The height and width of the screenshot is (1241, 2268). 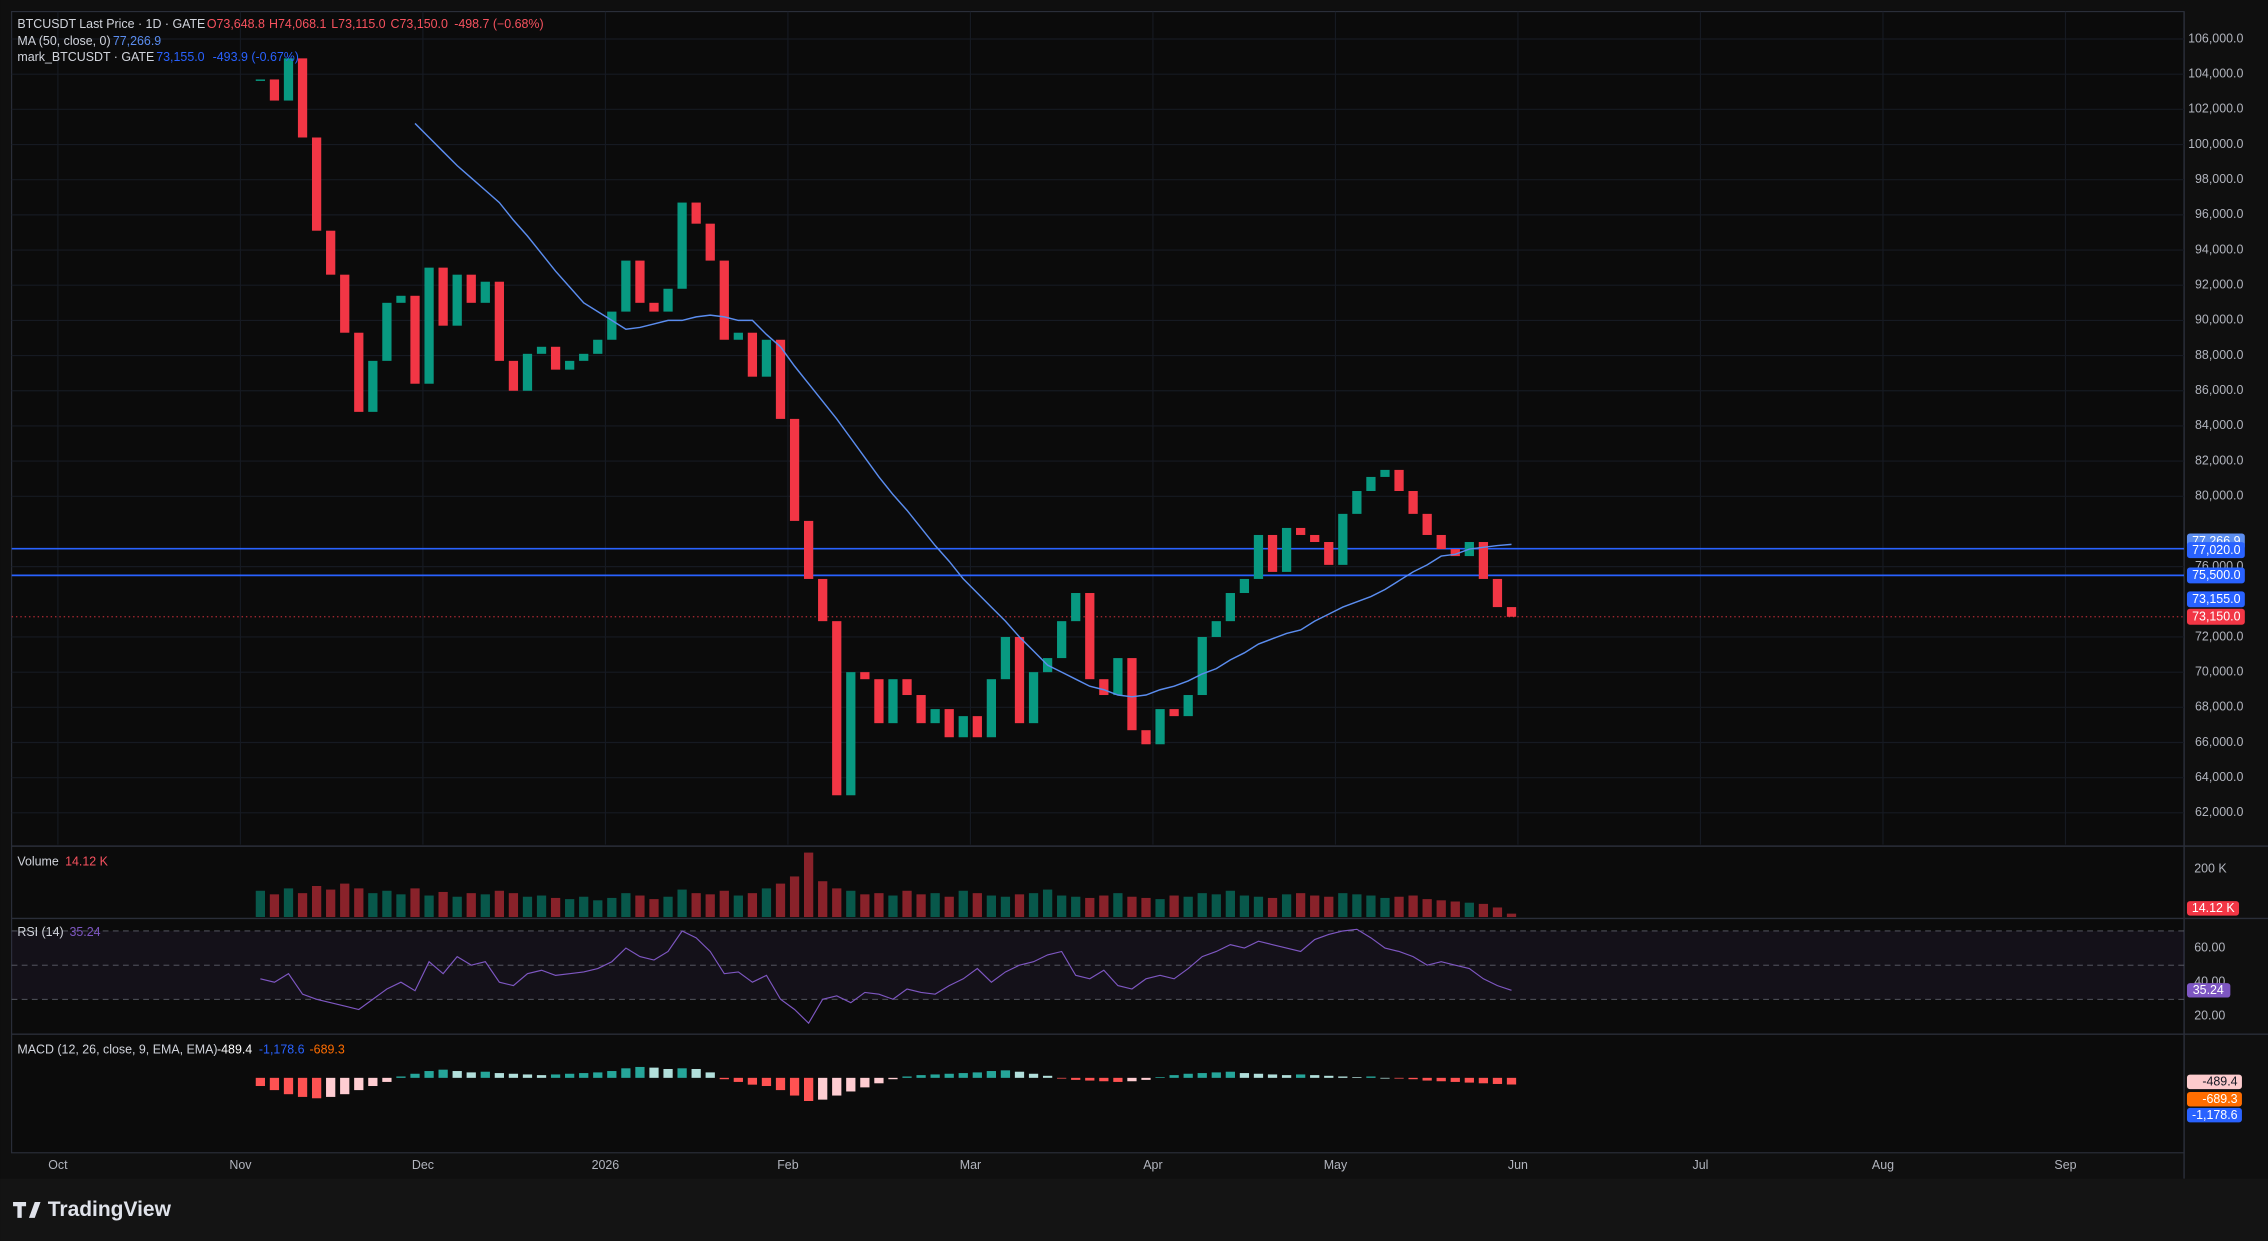 What do you see at coordinates (58, 1165) in the screenshot?
I see `x-tick-label: Oct` at bounding box center [58, 1165].